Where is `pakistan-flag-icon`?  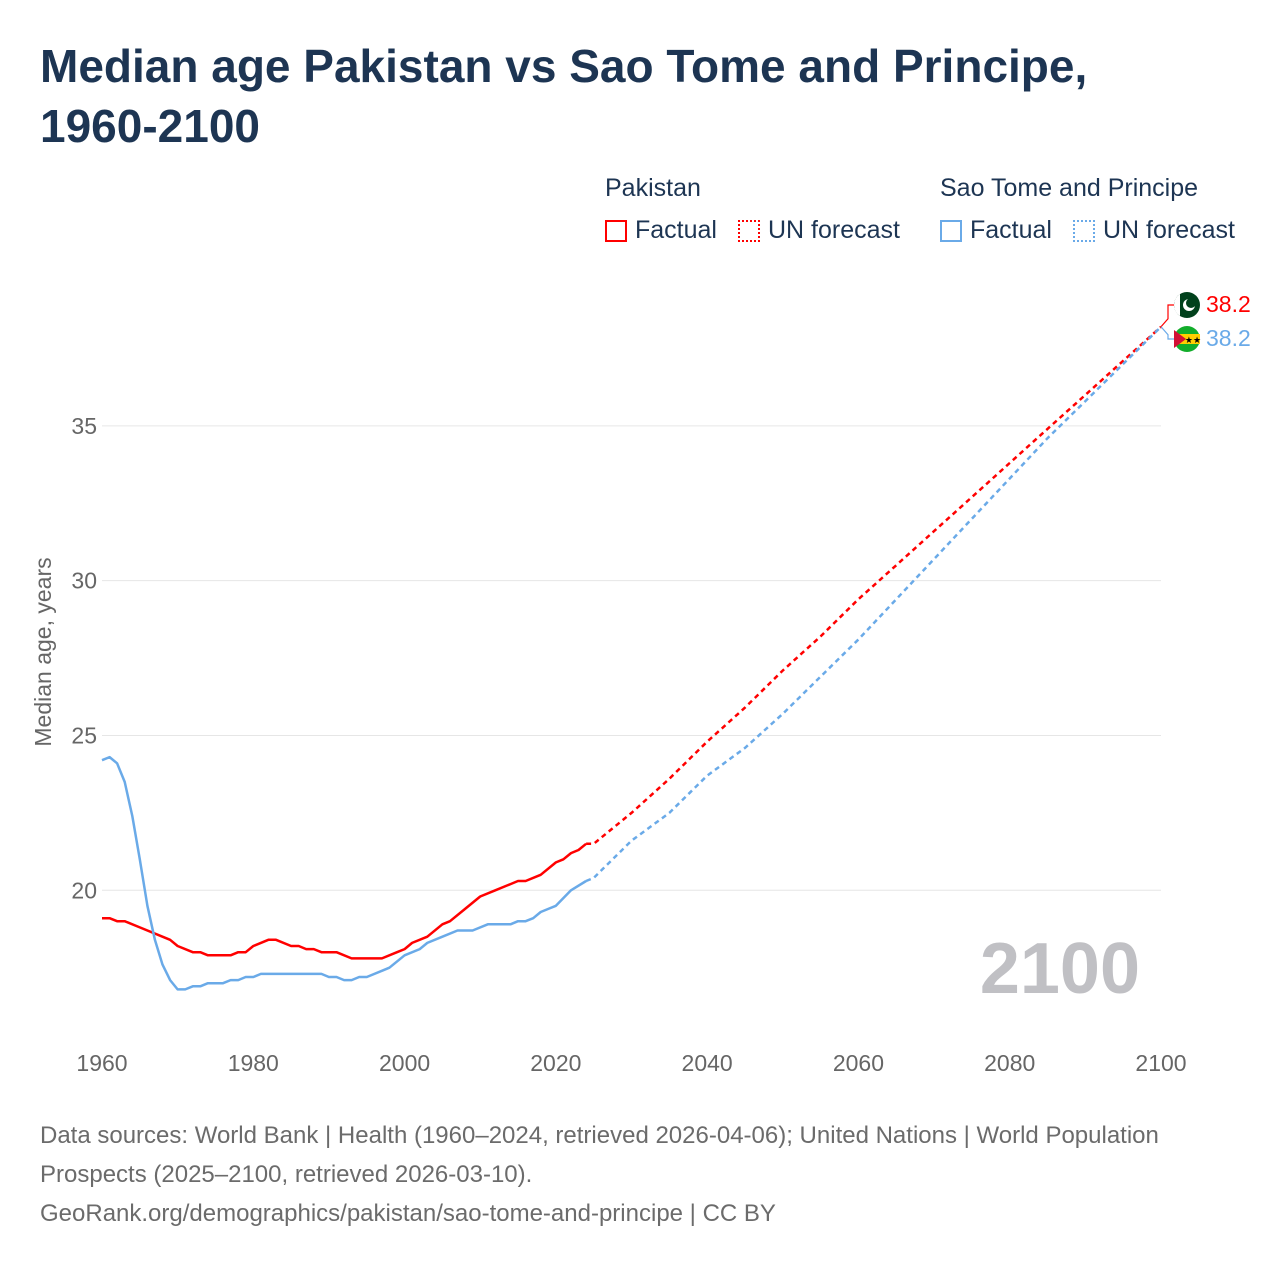
pakistan-flag-icon is located at coordinates (1186, 305).